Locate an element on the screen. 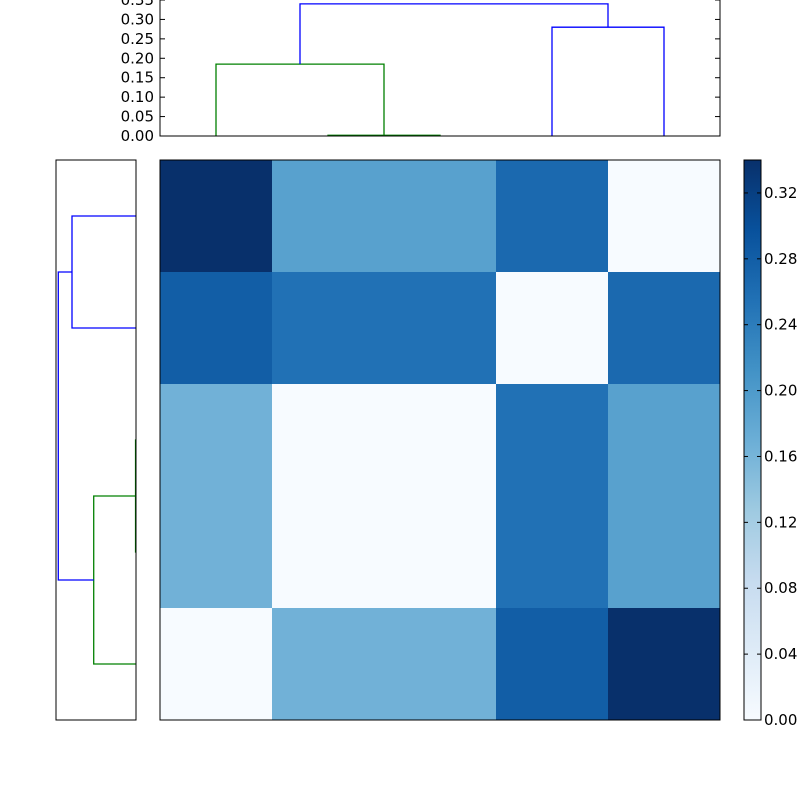  colorbar-tick-label: 0.16 is located at coordinates (780, 456).